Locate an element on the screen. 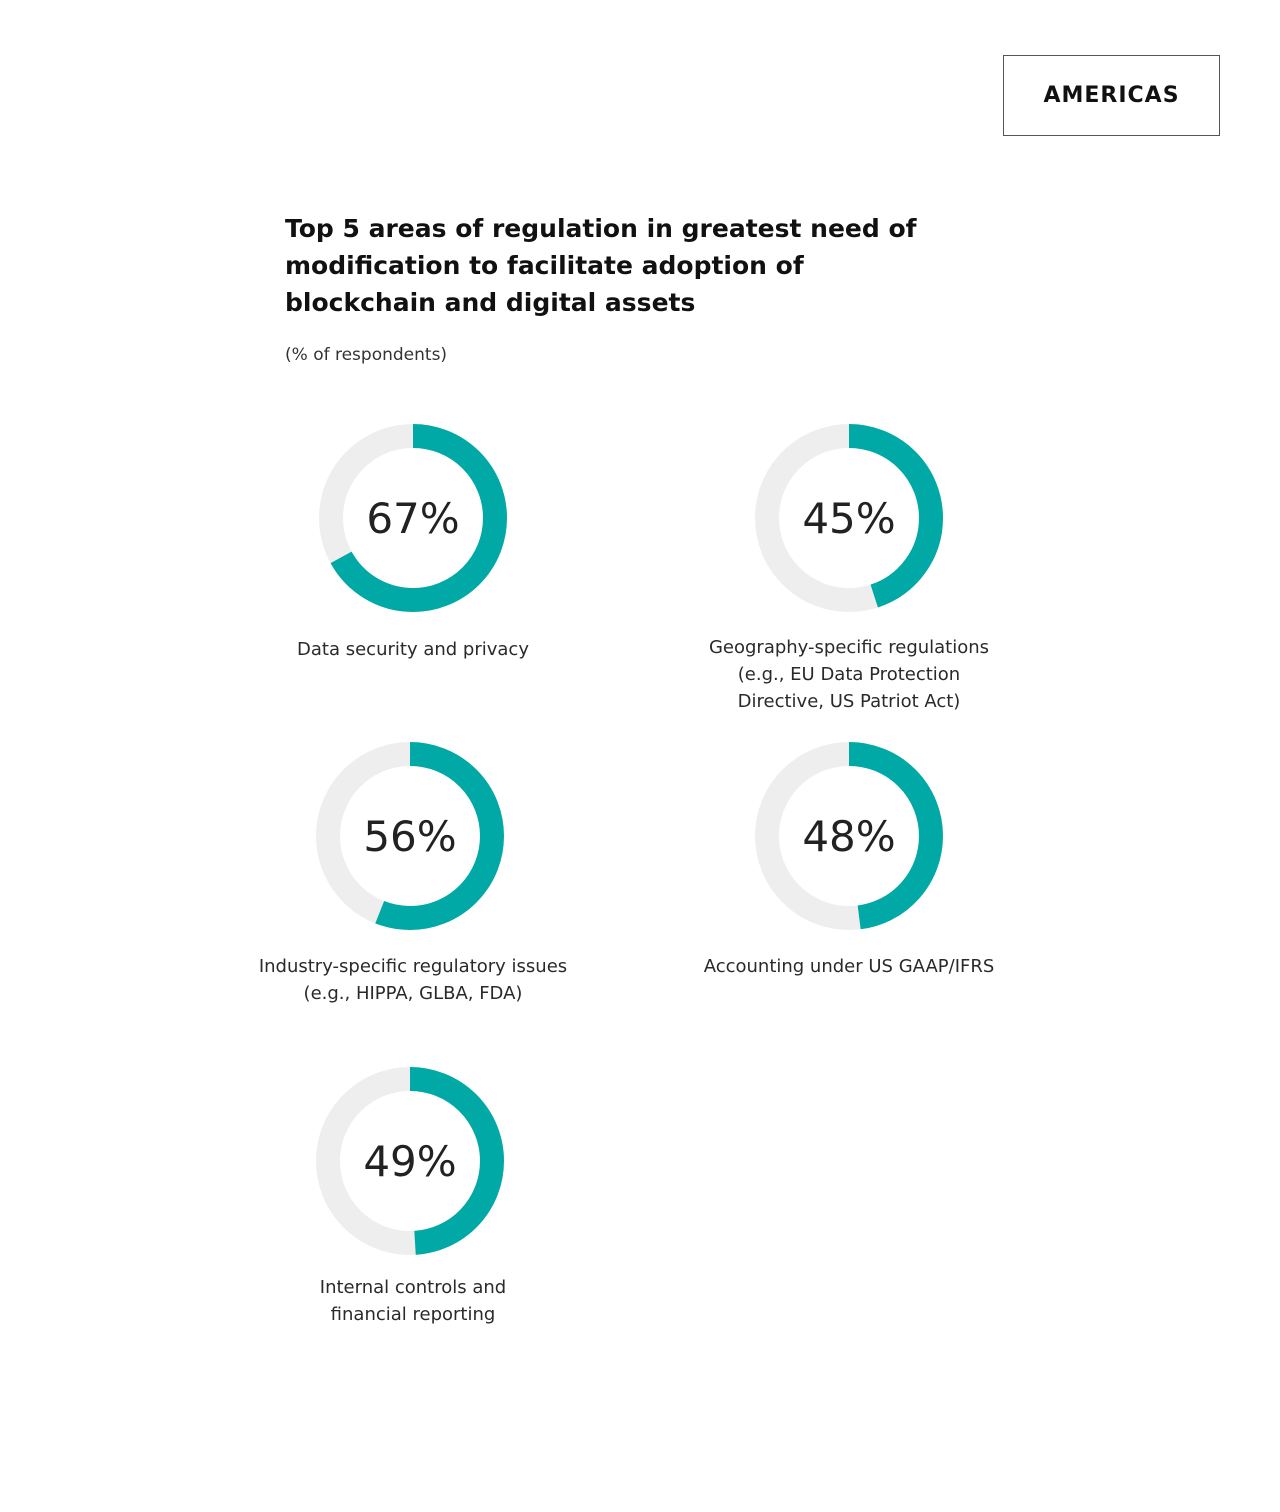  donut-category-label-line: (e.g., HIPPA, GLBA, FDA) is located at coordinates (413, 993).